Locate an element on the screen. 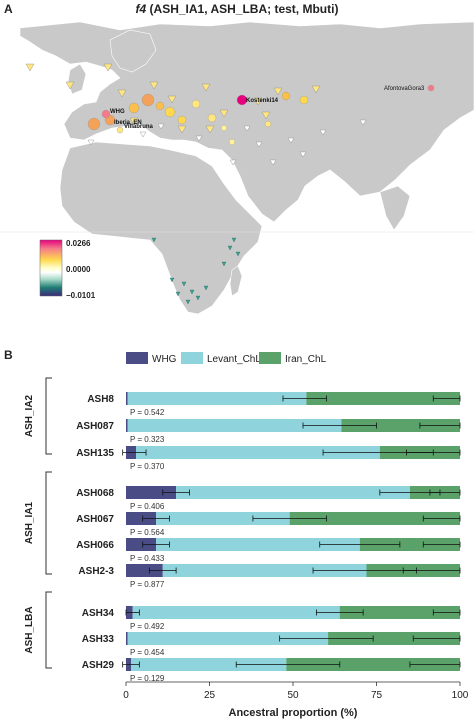 Image resolution: width=474 pixels, height=722 pixels. label-kostenki: Kostenki14 is located at coordinates (262, 101).